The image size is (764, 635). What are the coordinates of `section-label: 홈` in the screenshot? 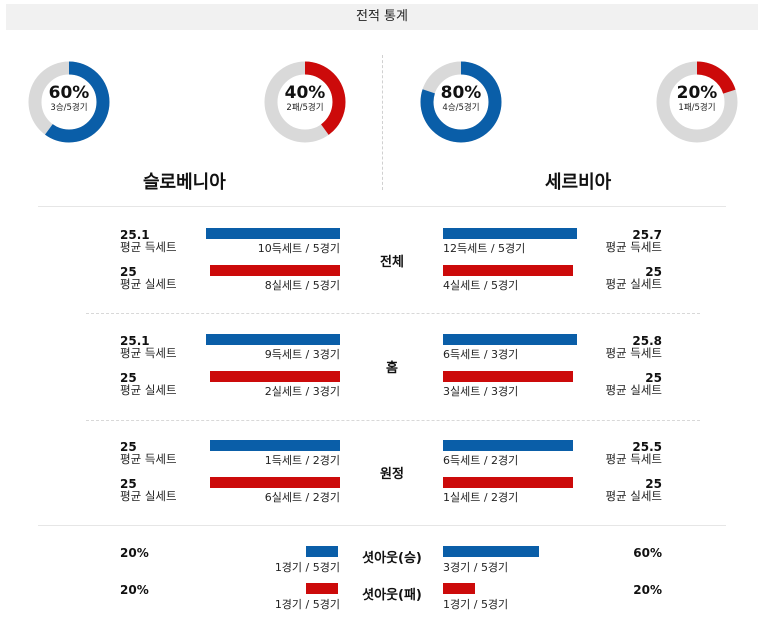 It's located at (392, 368).